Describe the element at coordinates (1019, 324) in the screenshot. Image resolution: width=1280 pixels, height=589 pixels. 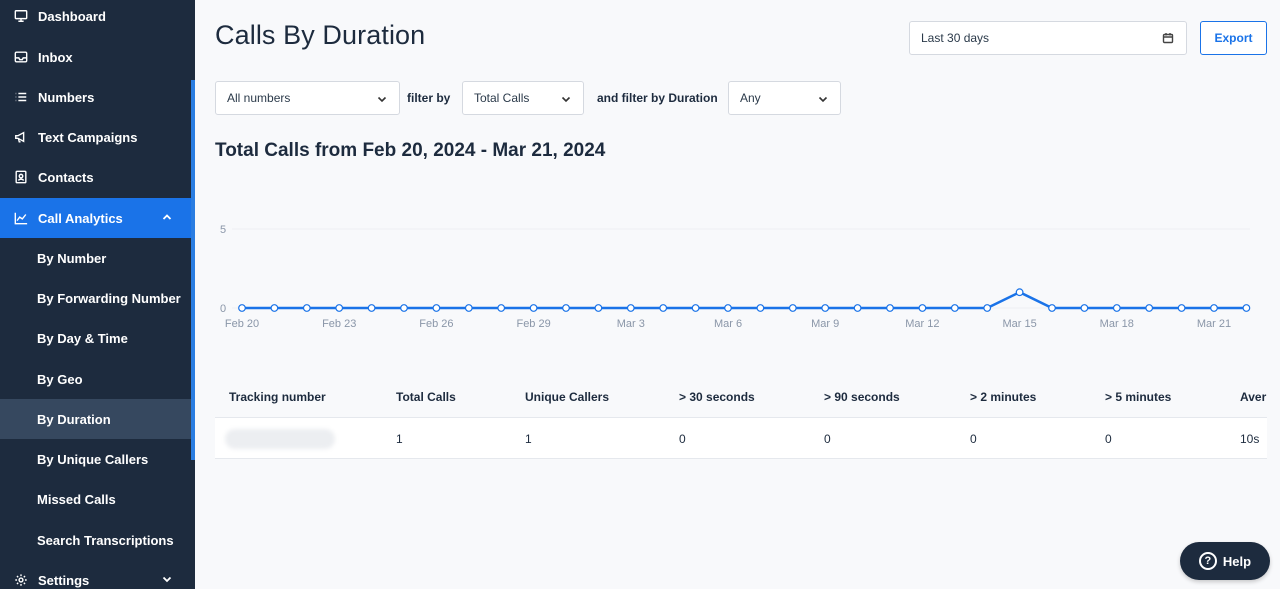
I see `x-tick-label: Mar 15` at that location.